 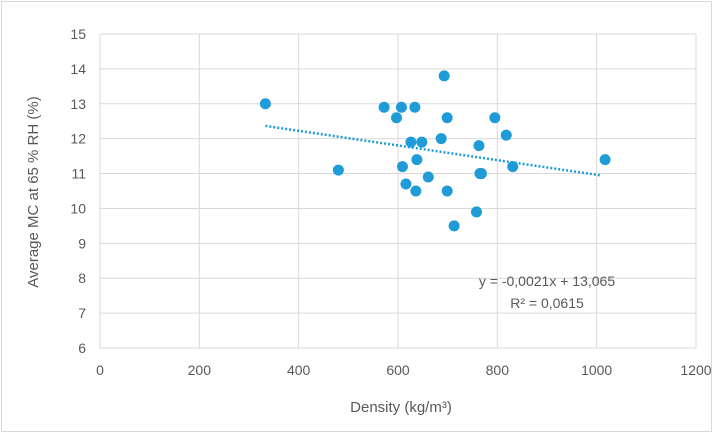 I want to click on y-tick-label: 12, so click(x=78, y=139).